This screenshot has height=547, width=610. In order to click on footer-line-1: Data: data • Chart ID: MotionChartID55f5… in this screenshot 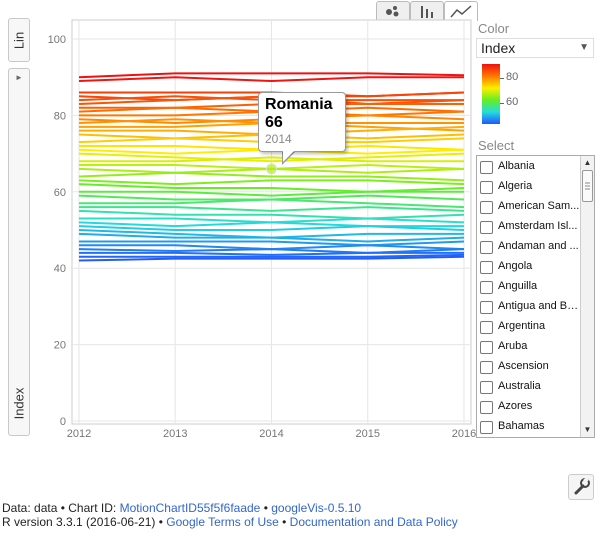, I will do `click(181, 508)`.